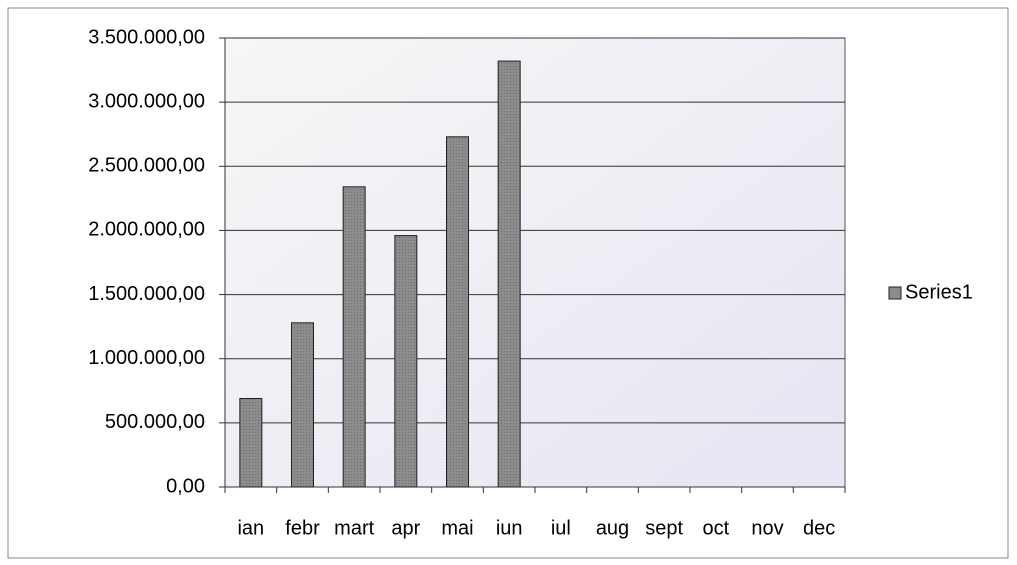 The width and height of the screenshot is (1017, 565). What do you see at coordinates (146, 101) in the screenshot?
I see `y-tick-label: 3.000.000,00` at bounding box center [146, 101].